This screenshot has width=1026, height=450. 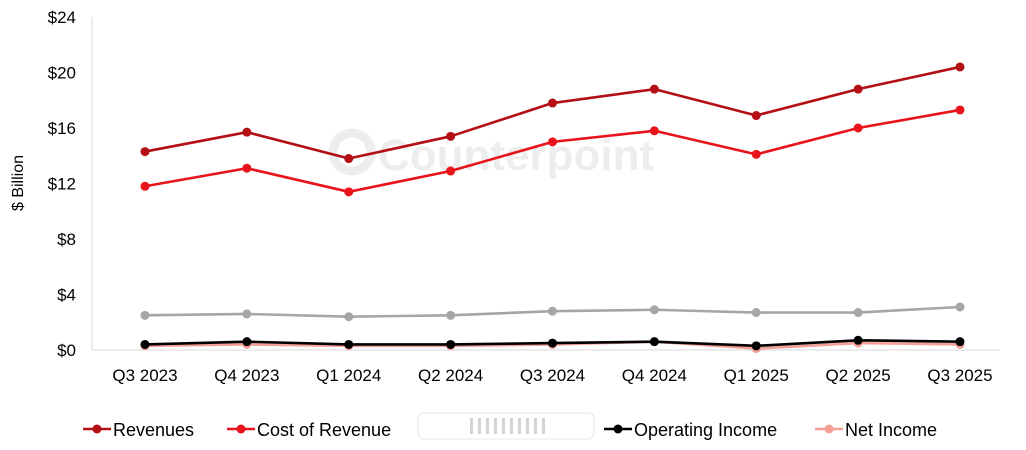 I want to click on legend-item: Net Income, so click(x=876, y=430).